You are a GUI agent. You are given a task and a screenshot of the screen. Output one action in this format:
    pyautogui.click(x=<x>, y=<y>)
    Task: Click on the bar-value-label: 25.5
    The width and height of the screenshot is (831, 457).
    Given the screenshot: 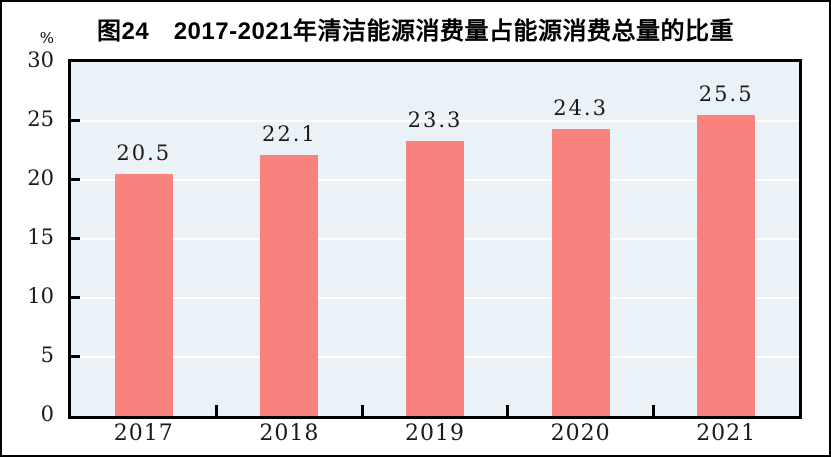 What is the action you would take?
    pyautogui.click(x=726, y=94)
    